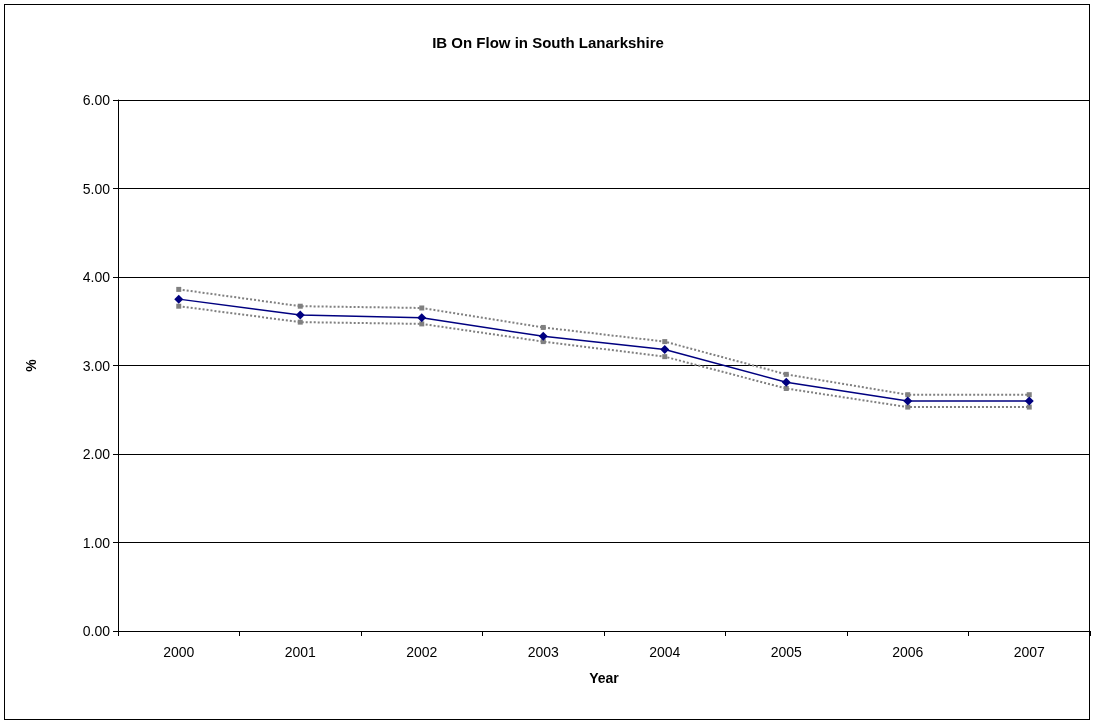 This screenshot has height=726, width=1096. I want to click on y-tick-label: 5.00, so click(96, 188).